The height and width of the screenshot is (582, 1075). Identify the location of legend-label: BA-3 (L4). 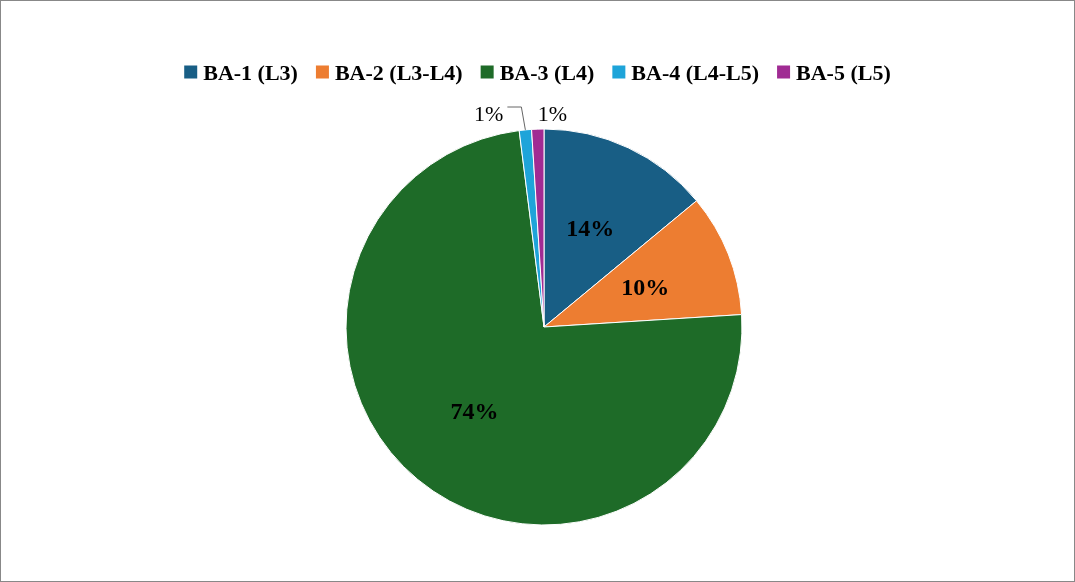
(547, 72).